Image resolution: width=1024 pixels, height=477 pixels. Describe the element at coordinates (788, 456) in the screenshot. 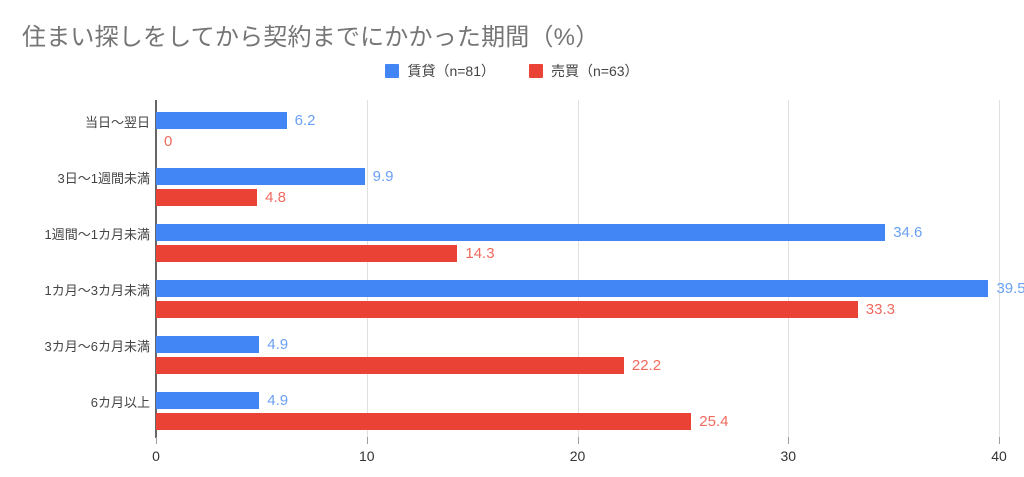

I see `x-tick-label: 30` at that location.